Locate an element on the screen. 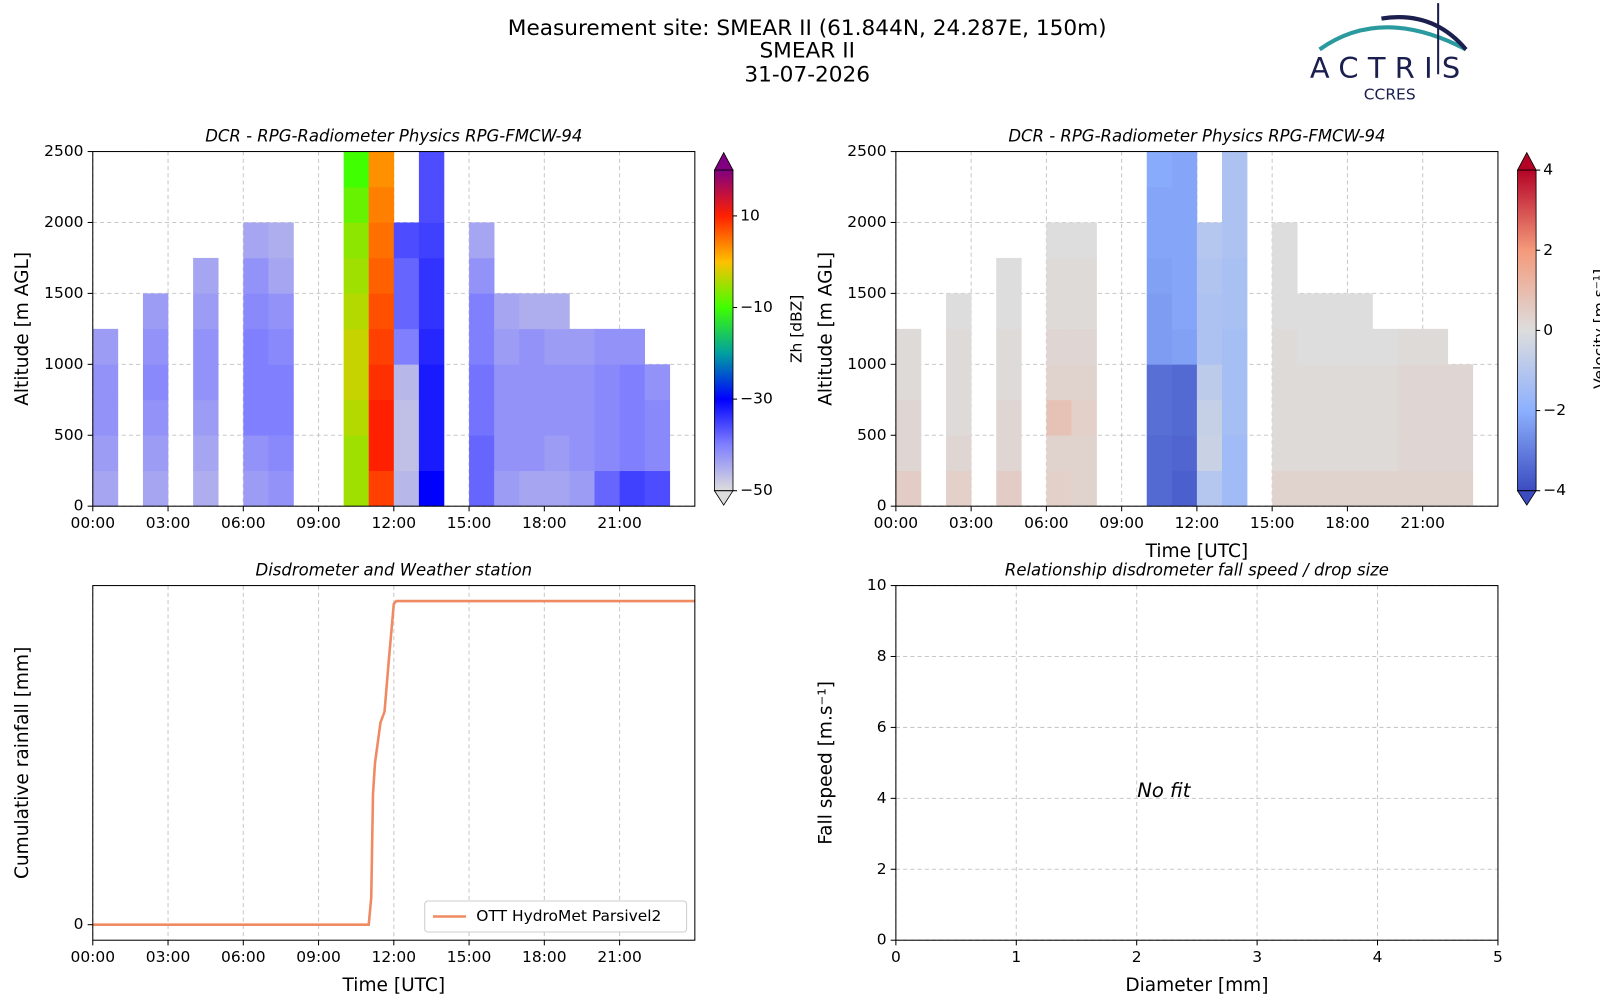 The height and width of the screenshot is (1004, 1600). site-name: SMEAR II is located at coordinates (807, 51).